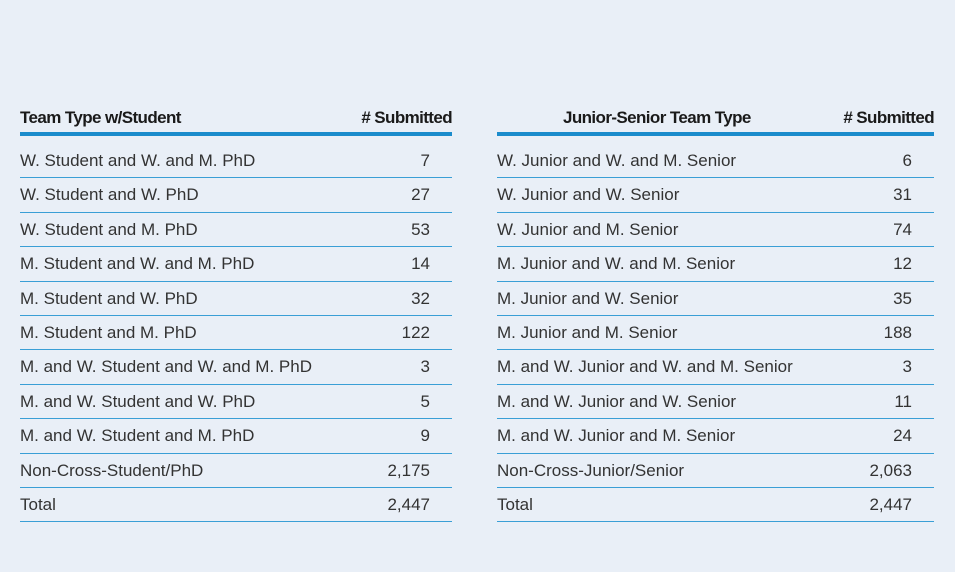  I want to click on row-value: 35, so click(902, 298).